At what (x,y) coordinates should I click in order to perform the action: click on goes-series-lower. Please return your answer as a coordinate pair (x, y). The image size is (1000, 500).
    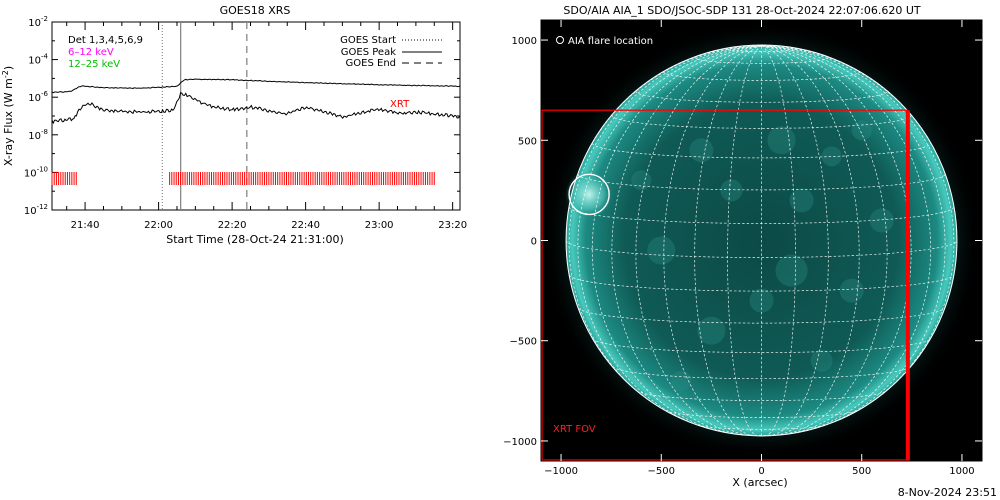
    Looking at the image, I should click on (256, 108).